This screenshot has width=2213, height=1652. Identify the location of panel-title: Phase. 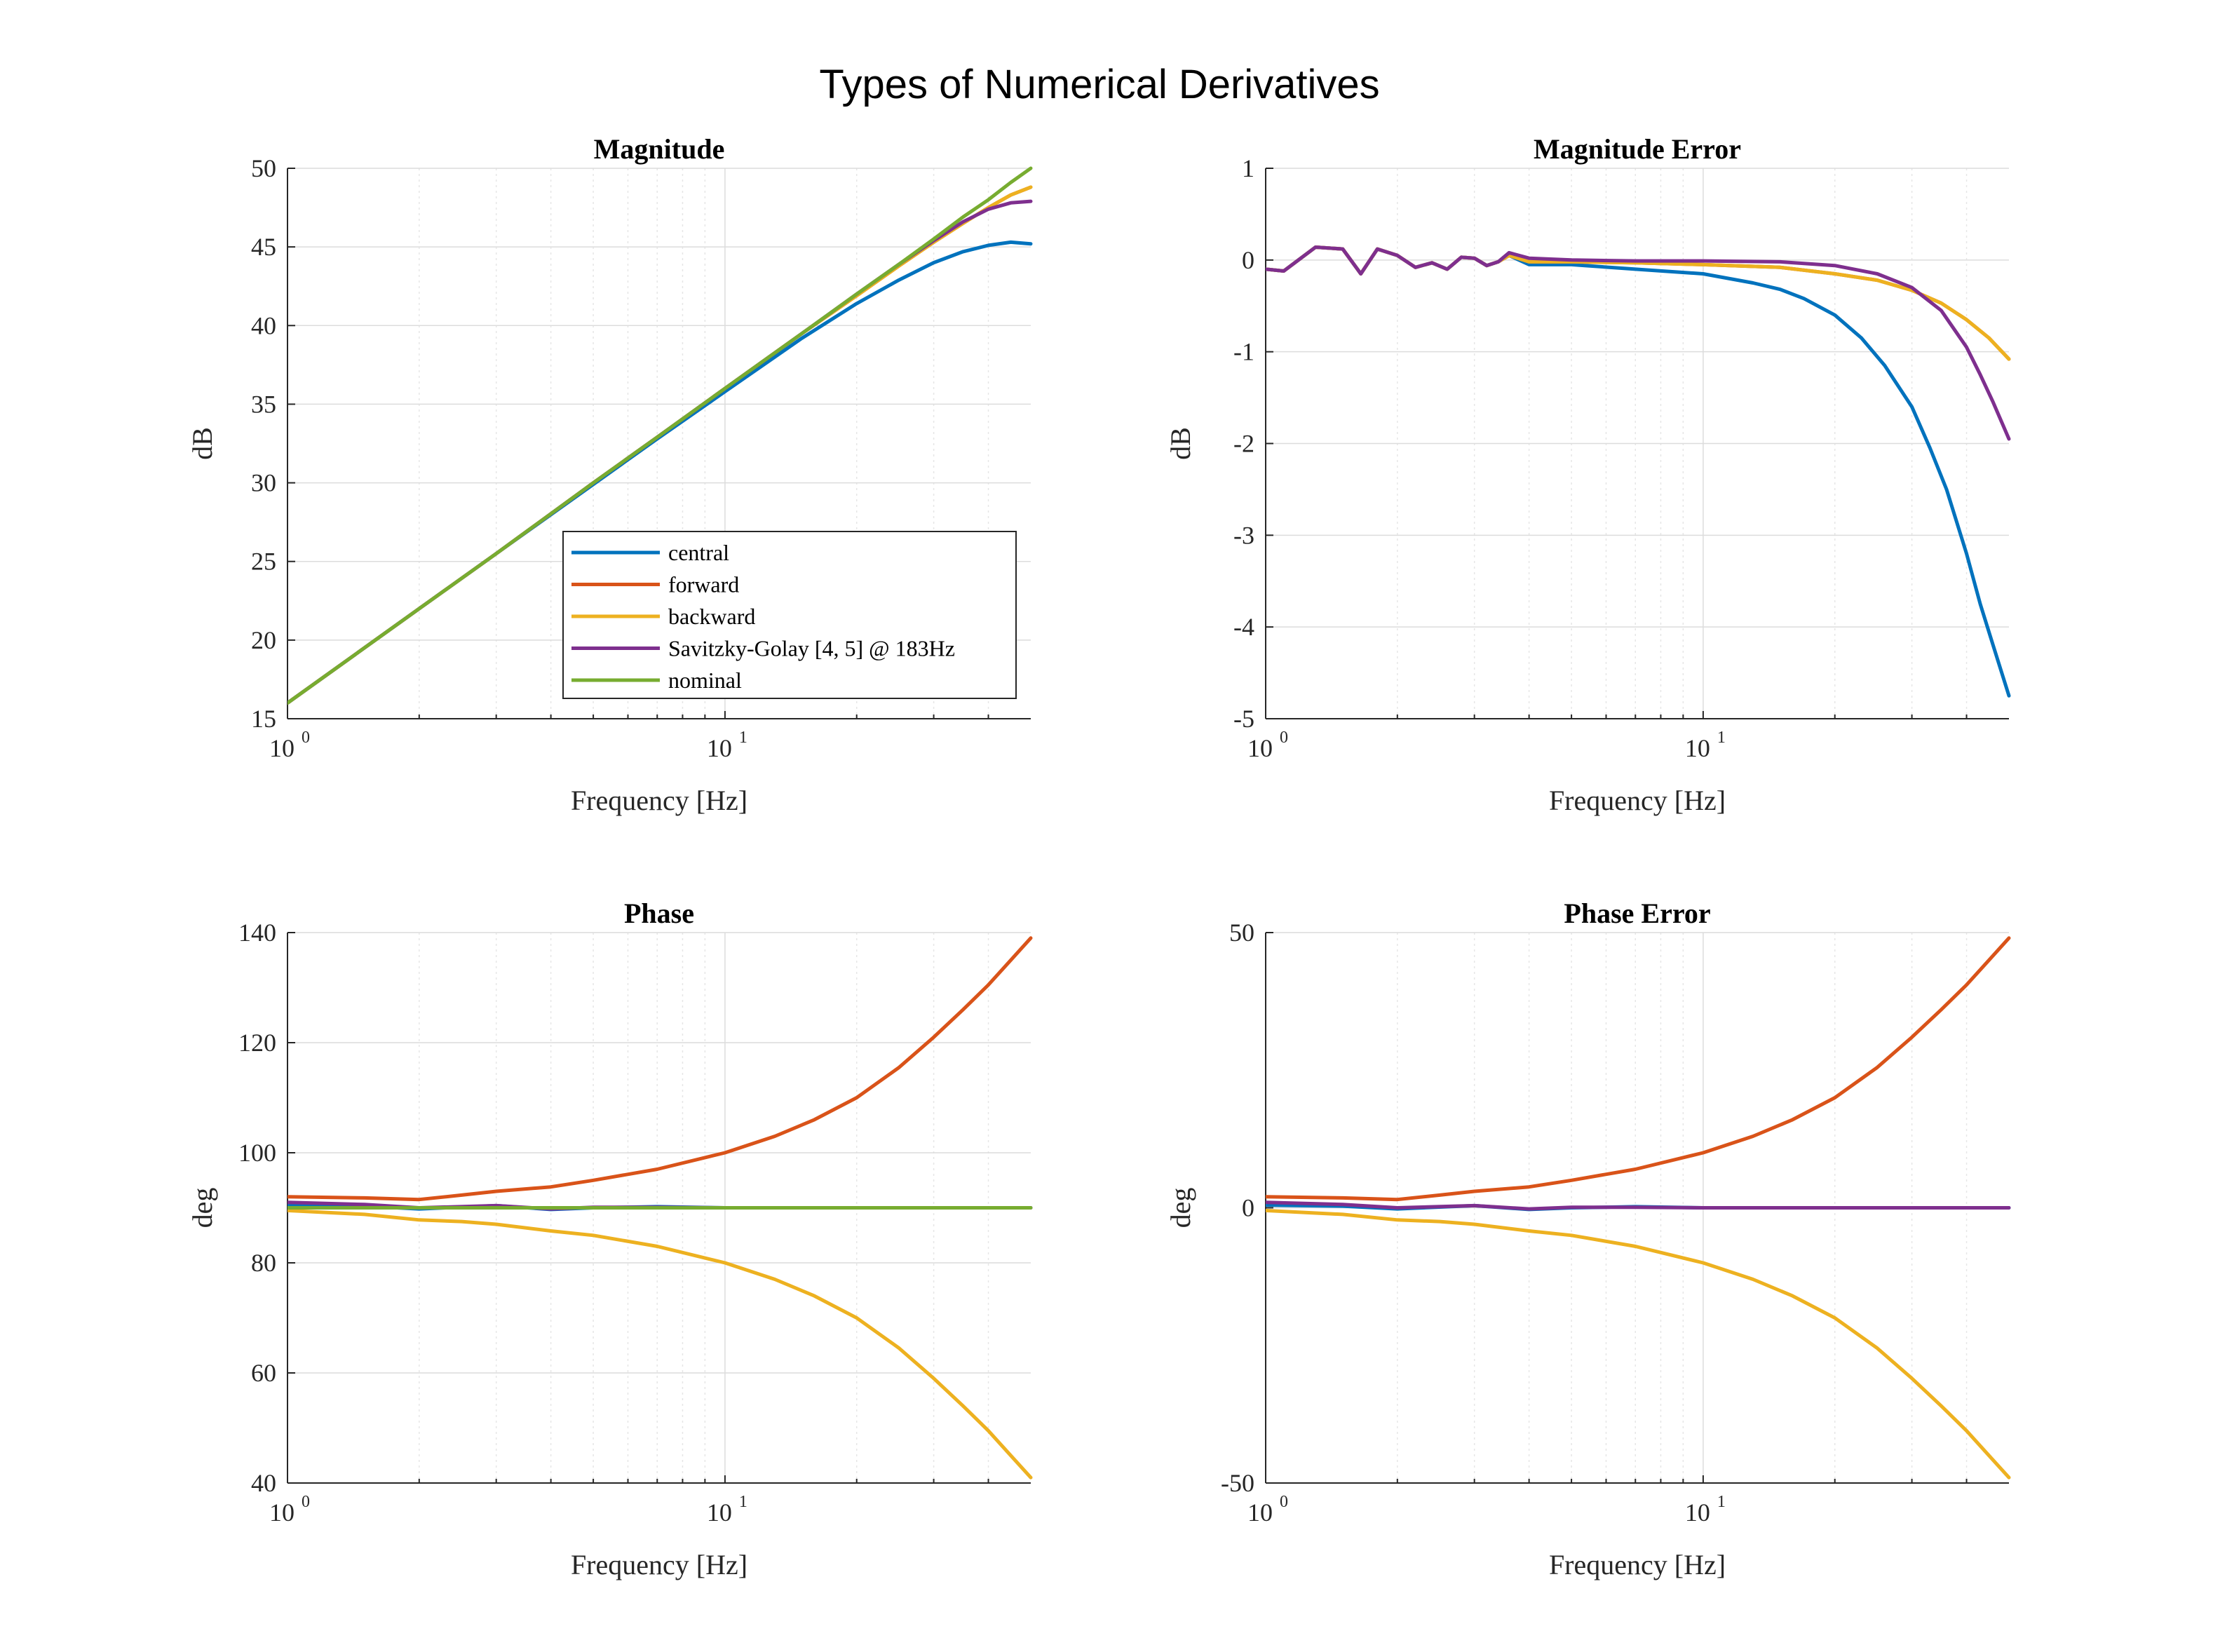
(659, 913).